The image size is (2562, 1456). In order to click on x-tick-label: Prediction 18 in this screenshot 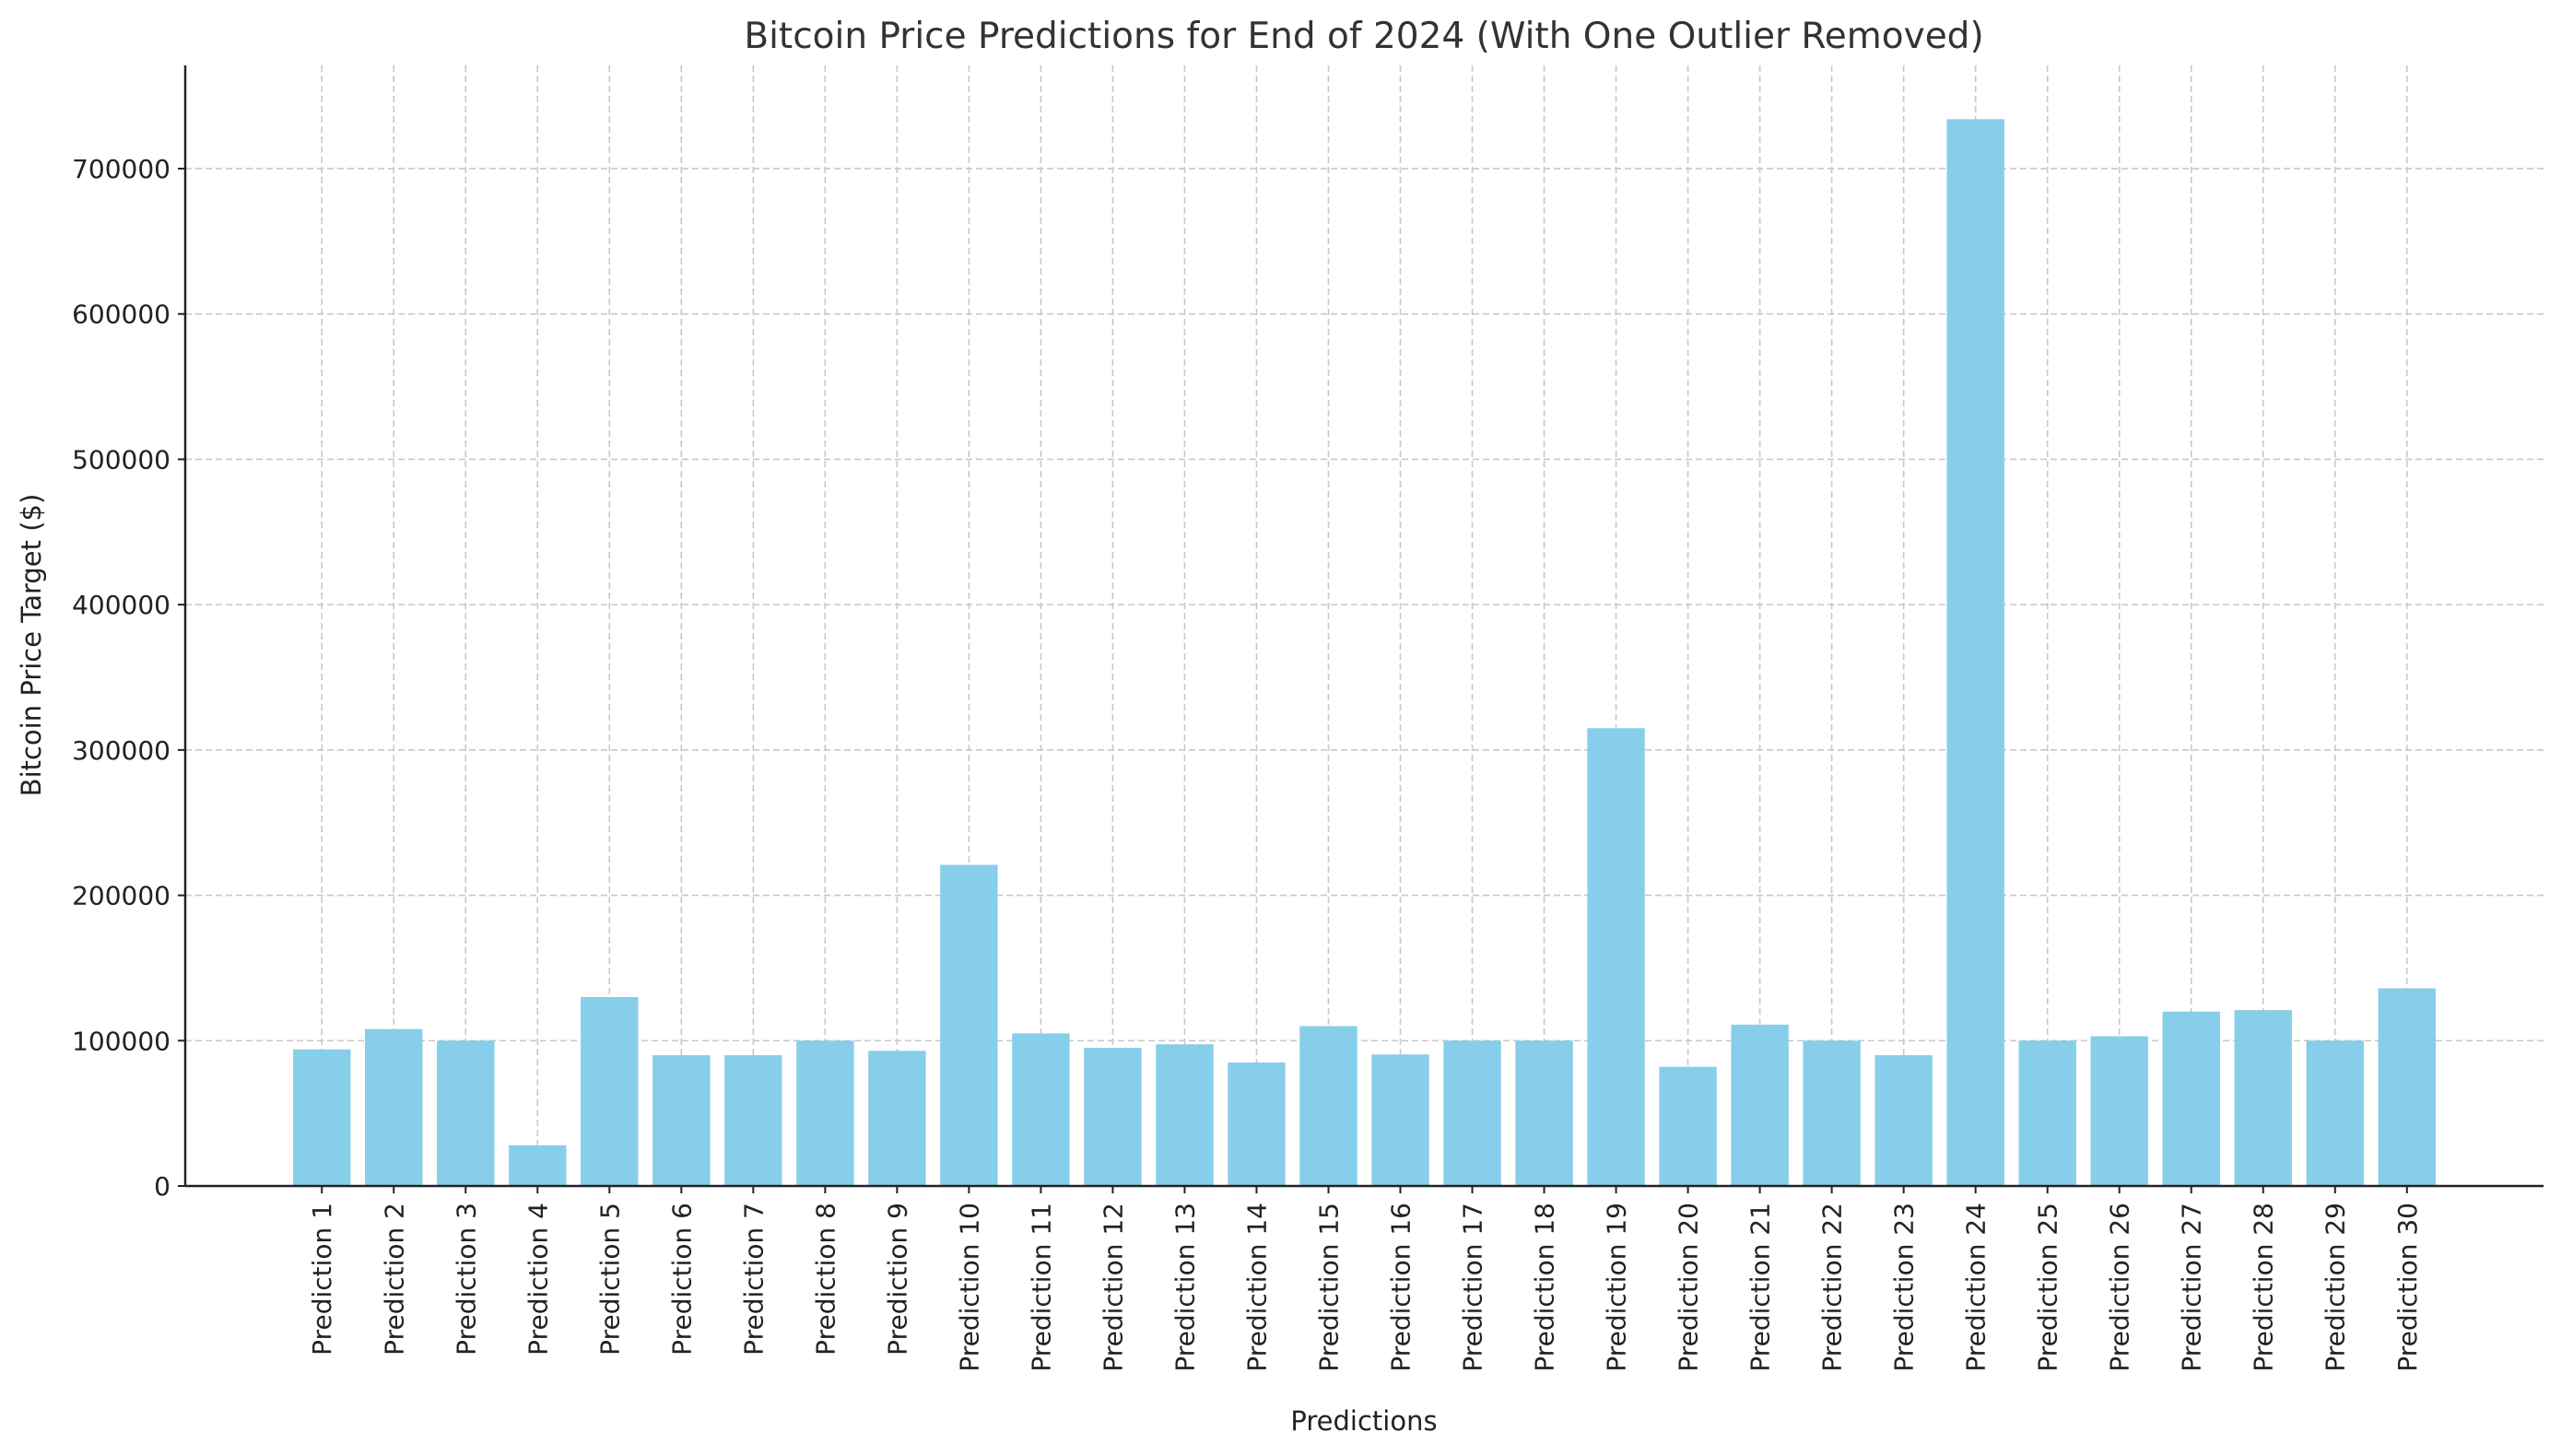, I will do `click(1545, 1287)`.